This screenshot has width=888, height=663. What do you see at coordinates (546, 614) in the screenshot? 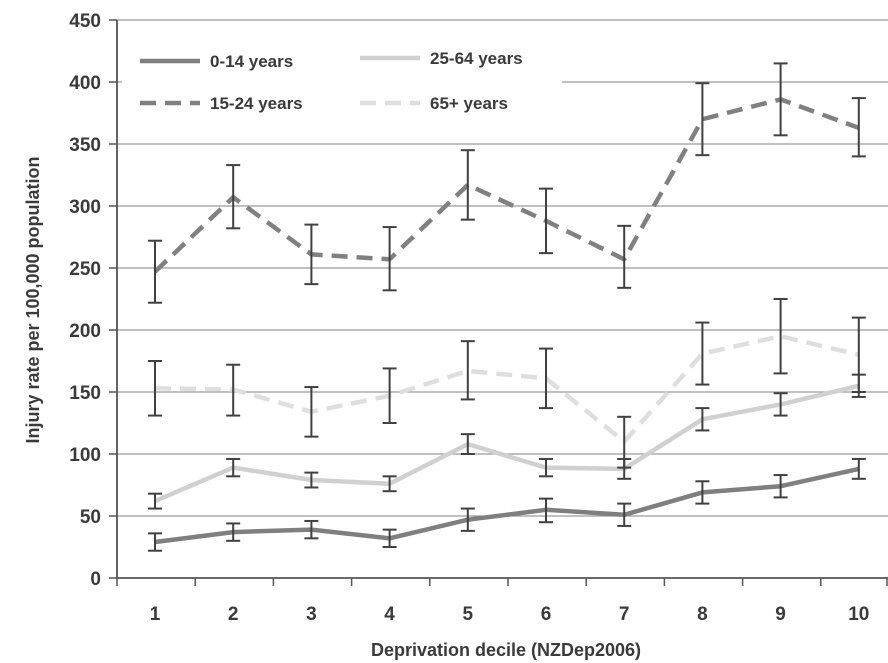
I see `x-tick-label-6: 6` at bounding box center [546, 614].